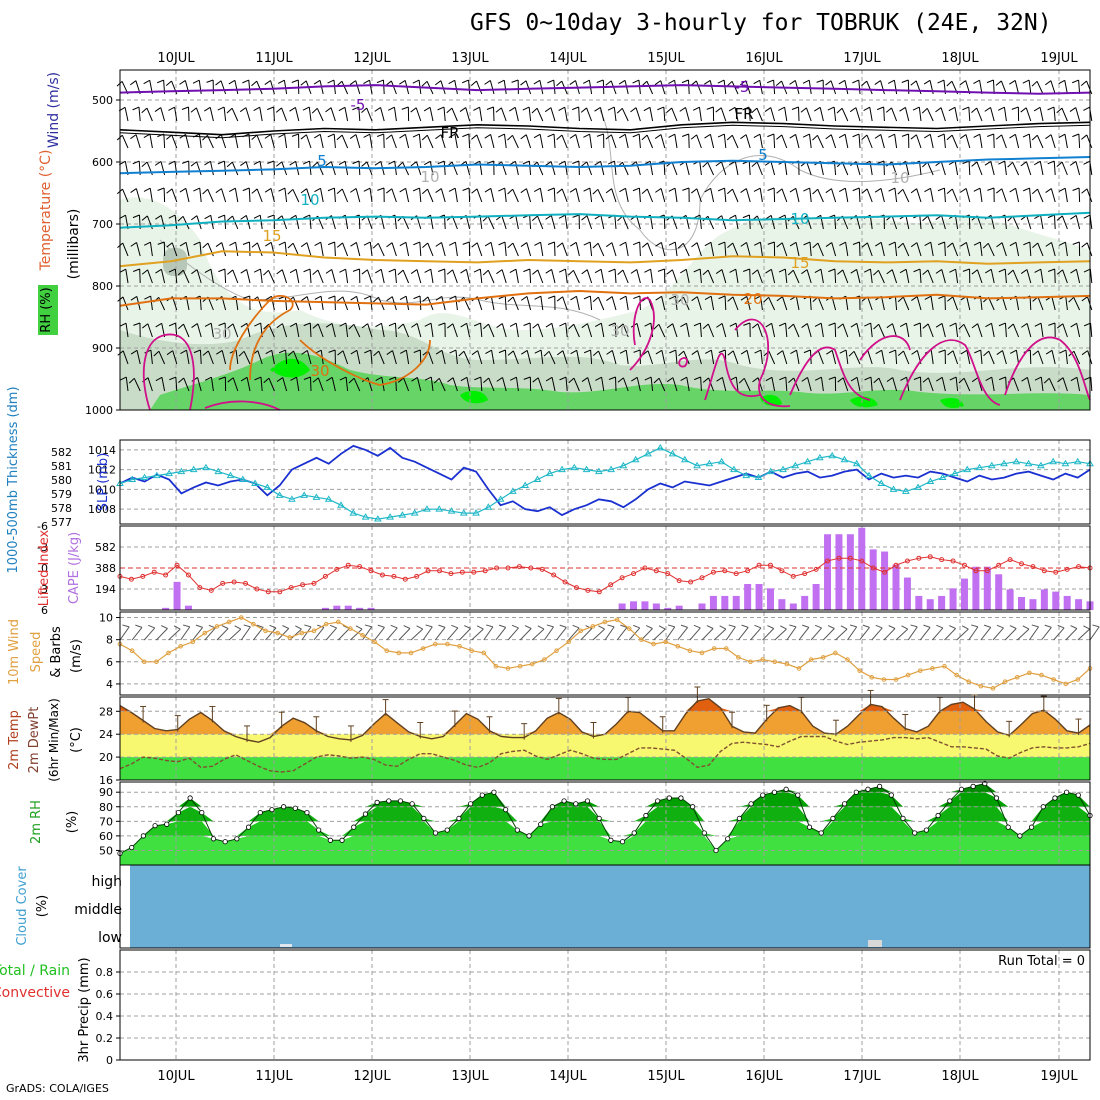 This screenshot has height=1100, width=1100. What do you see at coordinates (325, 608) in the screenshot?
I see `cape-bar` at bounding box center [325, 608].